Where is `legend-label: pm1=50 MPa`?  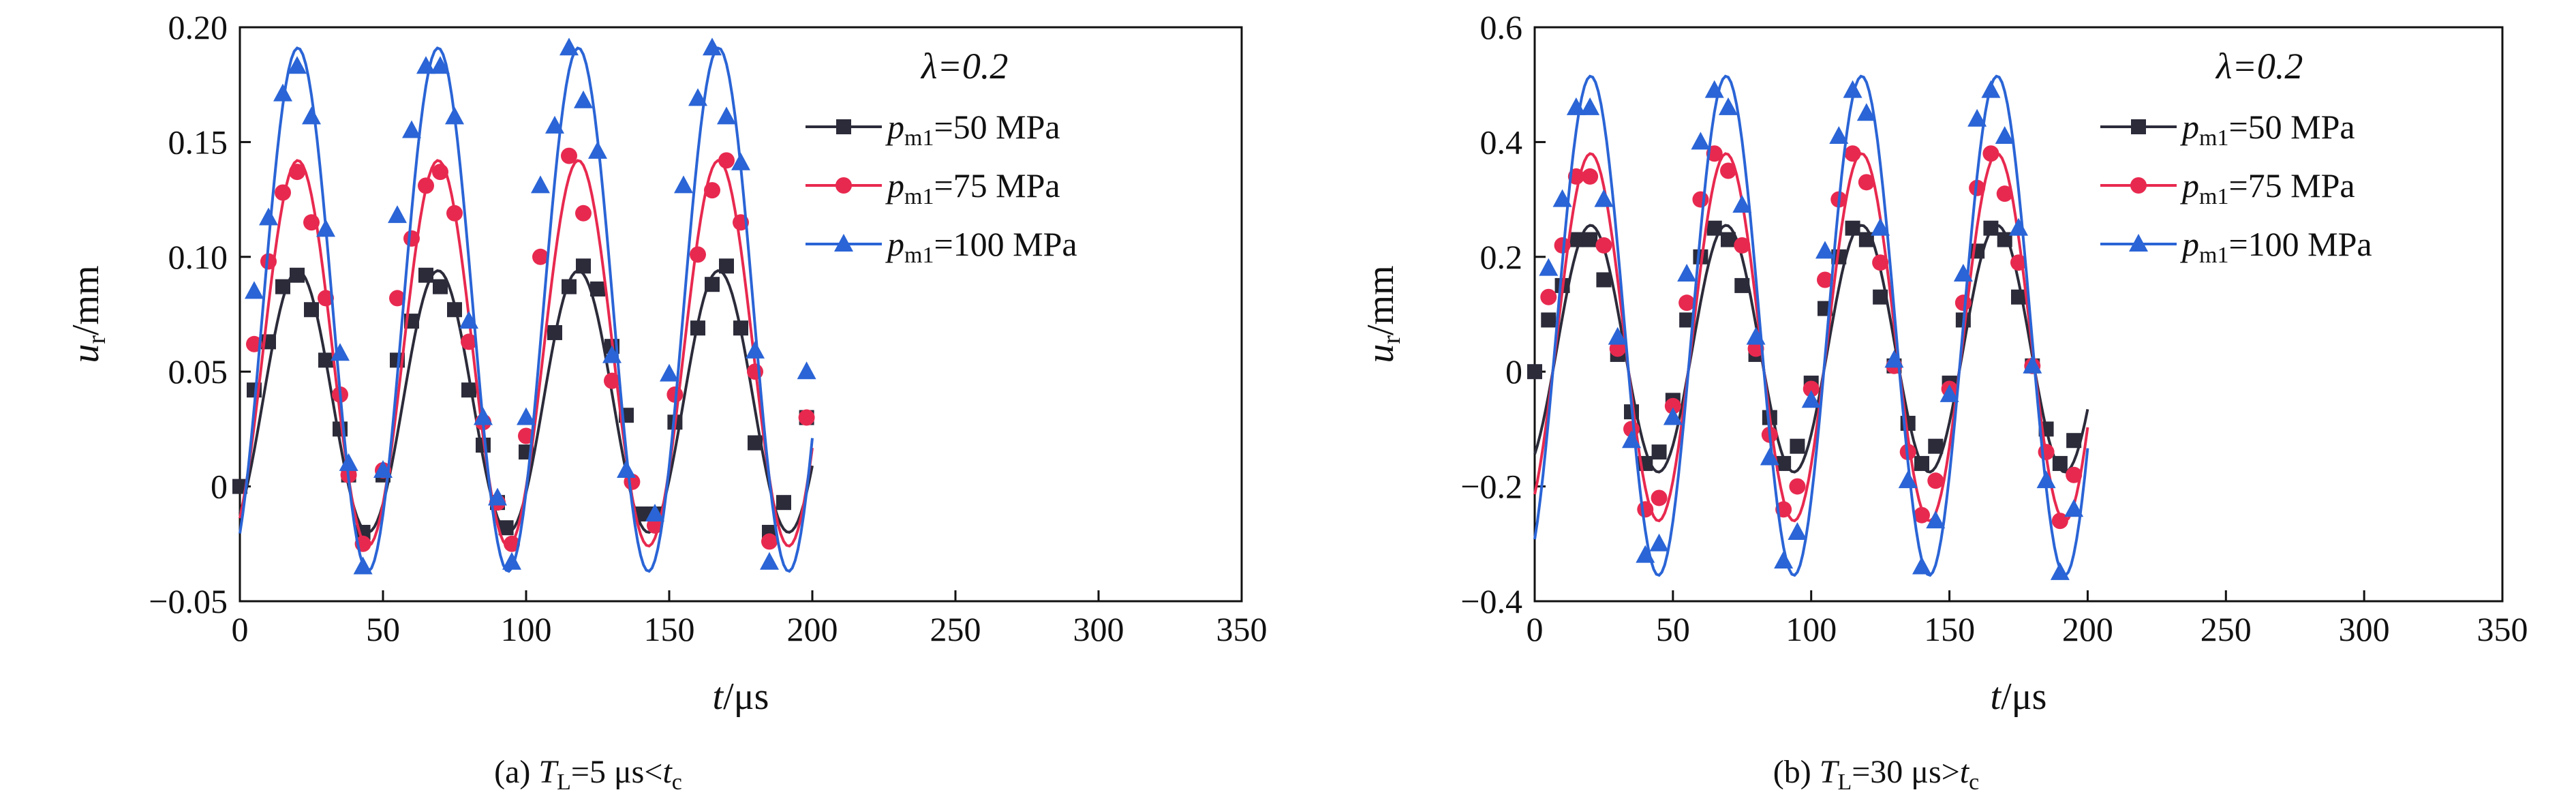 legend-label: pm1=50 MPa is located at coordinates (2267, 130).